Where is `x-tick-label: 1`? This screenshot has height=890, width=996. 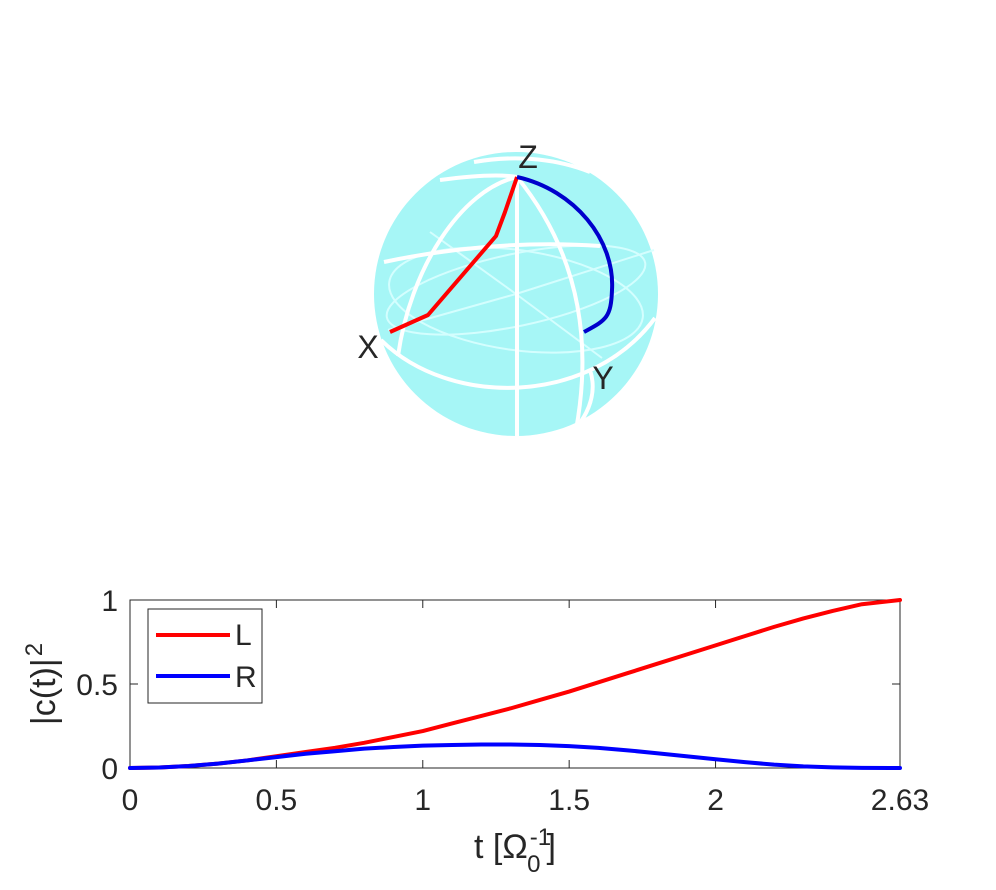
x-tick-label: 1 is located at coordinates (422, 800).